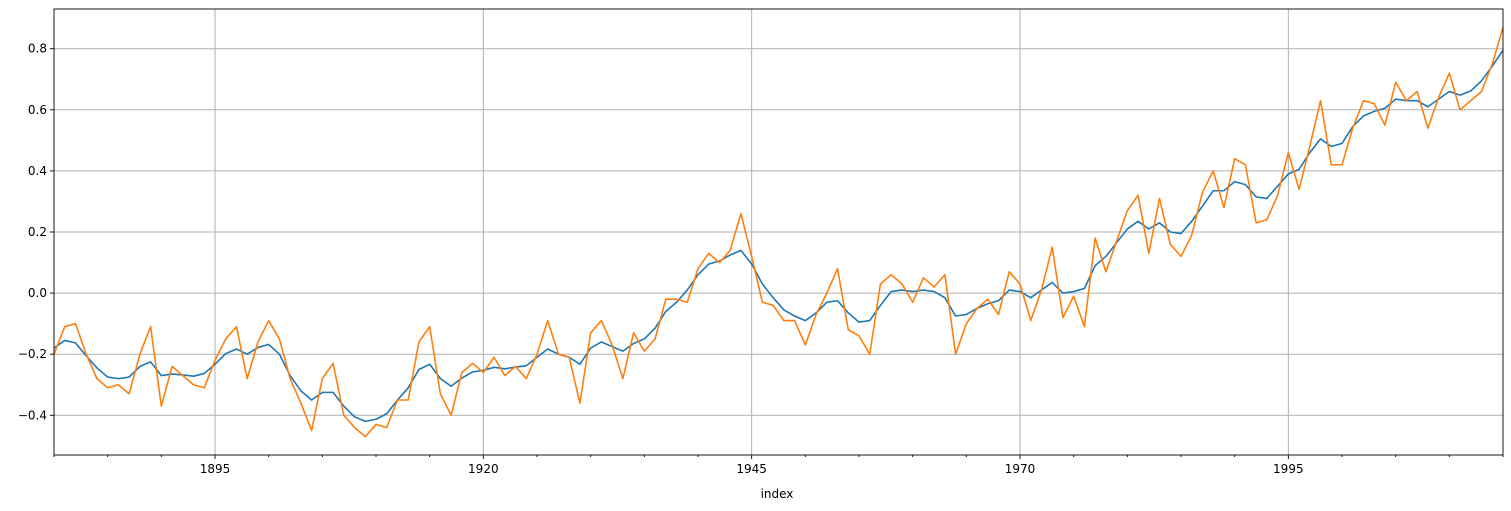 This screenshot has height=511, width=1511. Describe the element at coordinates (1288, 469) in the screenshot. I see `x-tick-label: 1995` at that location.